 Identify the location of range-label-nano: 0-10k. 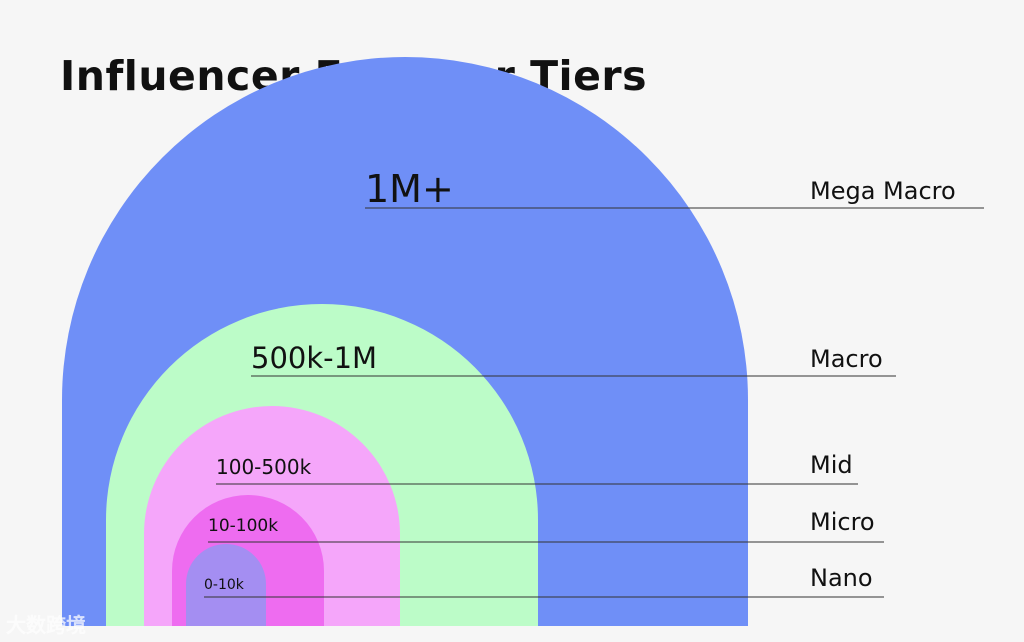
(224, 585).